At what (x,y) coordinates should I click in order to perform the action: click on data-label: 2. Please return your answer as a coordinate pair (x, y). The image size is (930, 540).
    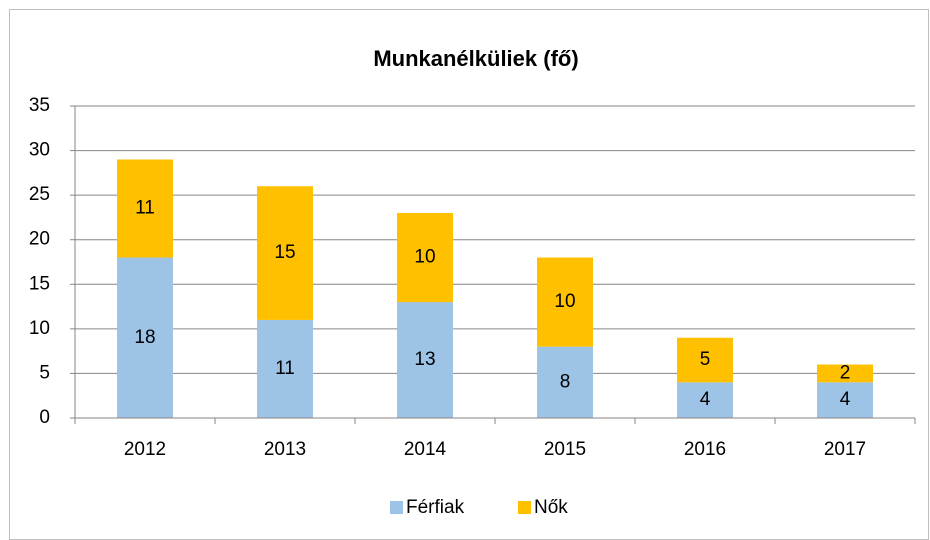
    Looking at the image, I should click on (845, 372).